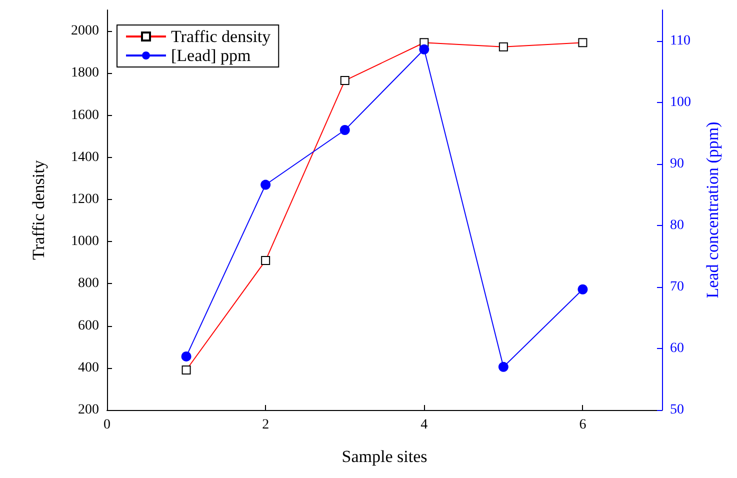 The image size is (737, 478). What do you see at coordinates (424, 425) in the screenshot?
I see `x-tick-label: 4` at bounding box center [424, 425].